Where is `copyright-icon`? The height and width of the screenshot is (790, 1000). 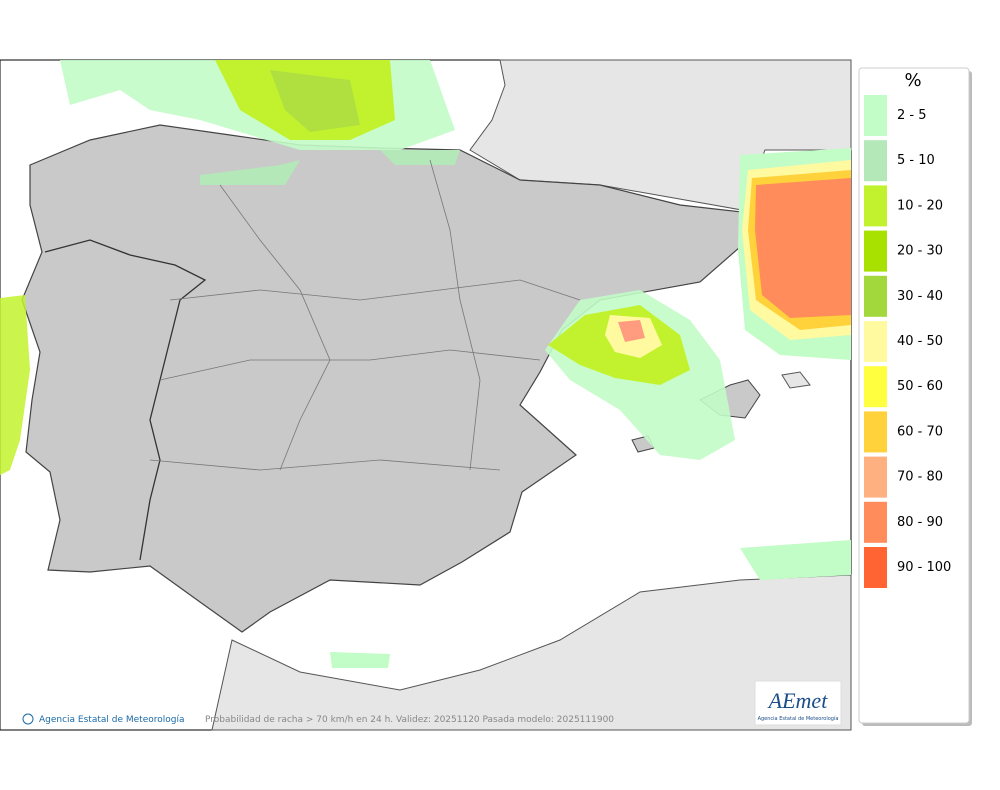 copyright-icon is located at coordinates (28, 719).